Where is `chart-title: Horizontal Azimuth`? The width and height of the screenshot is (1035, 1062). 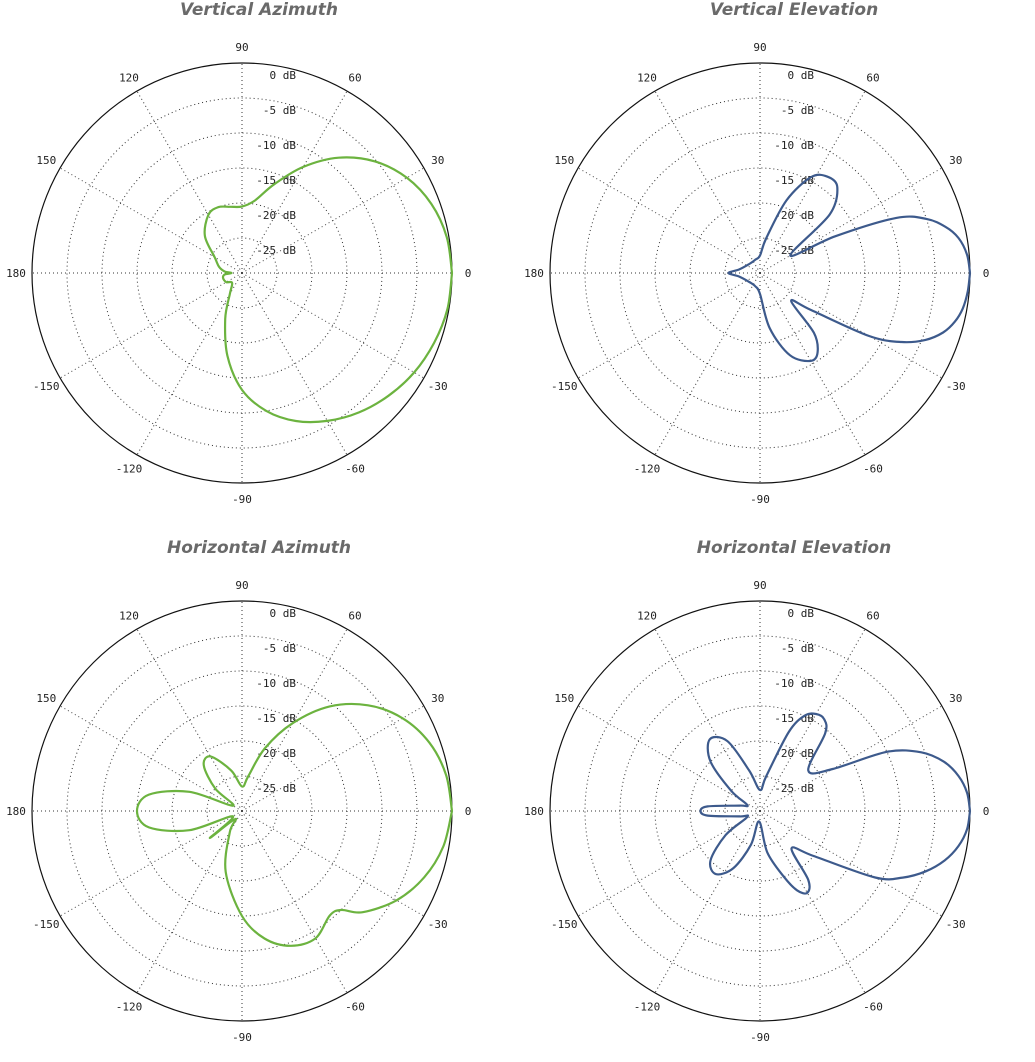
chart-title: Horizontal Azimuth is located at coordinates (259, 548).